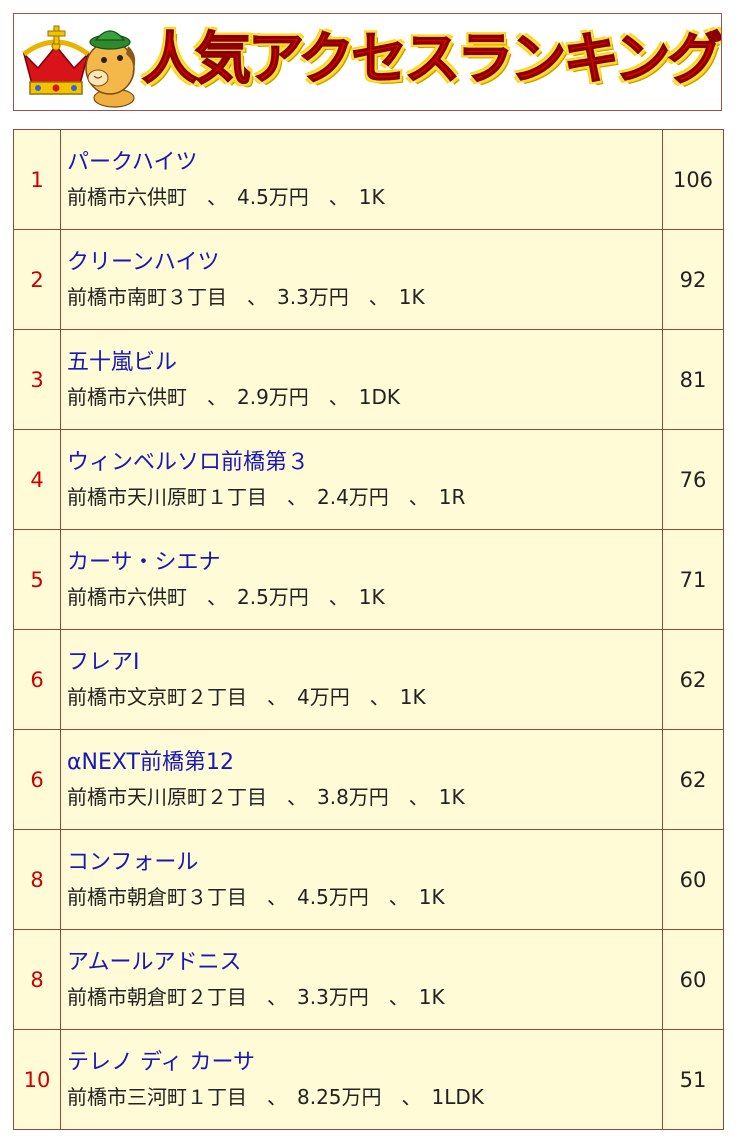 This screenshot has height=1148, width=737. I want to click on access-count: 106, so click(693, 179).